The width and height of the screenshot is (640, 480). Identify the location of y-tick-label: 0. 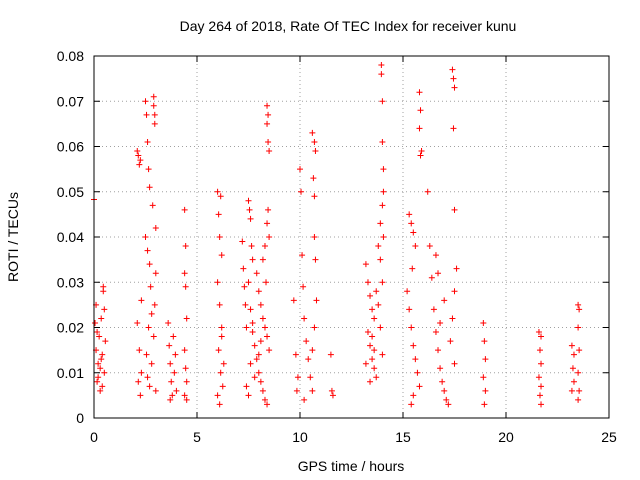
(80, 418).